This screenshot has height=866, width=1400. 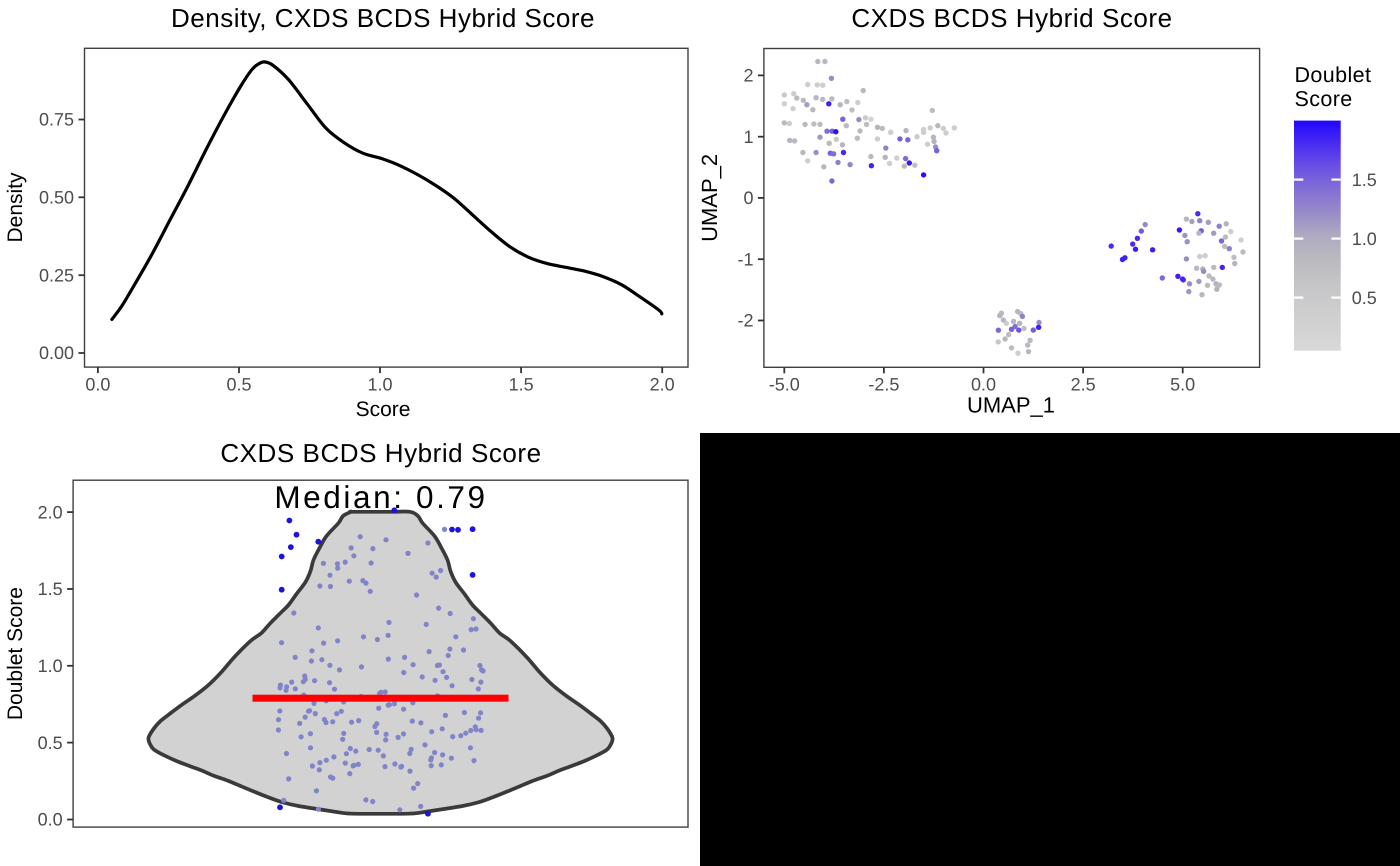 I want to click on svg-text: 2, so click(x=748, y=76).